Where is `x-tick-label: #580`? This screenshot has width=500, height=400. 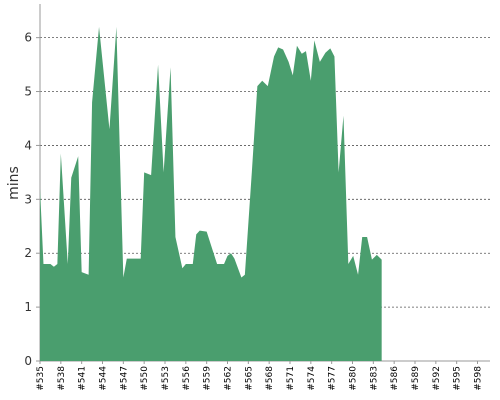 x-tick-label: #580 is located at coordinates (354, 378).